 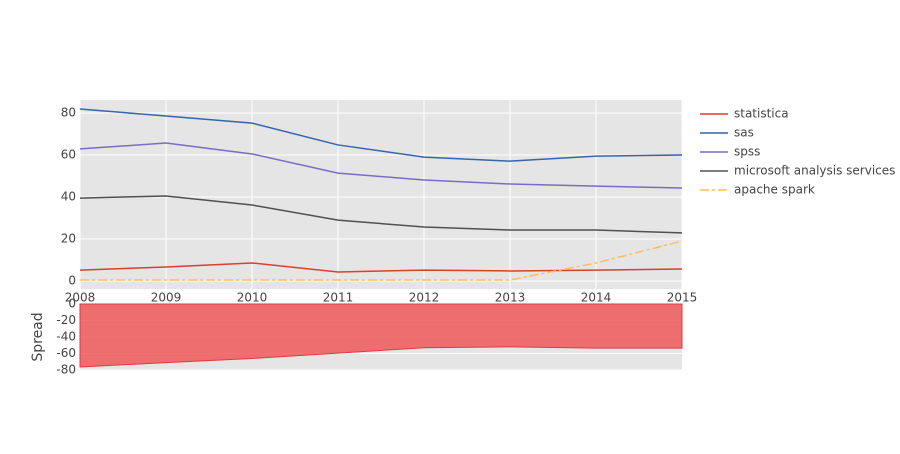 What do you see at coordinates (774, 190) in the screenshot?
I see `legend-label: apache spark` at bounding box center [774, 190].